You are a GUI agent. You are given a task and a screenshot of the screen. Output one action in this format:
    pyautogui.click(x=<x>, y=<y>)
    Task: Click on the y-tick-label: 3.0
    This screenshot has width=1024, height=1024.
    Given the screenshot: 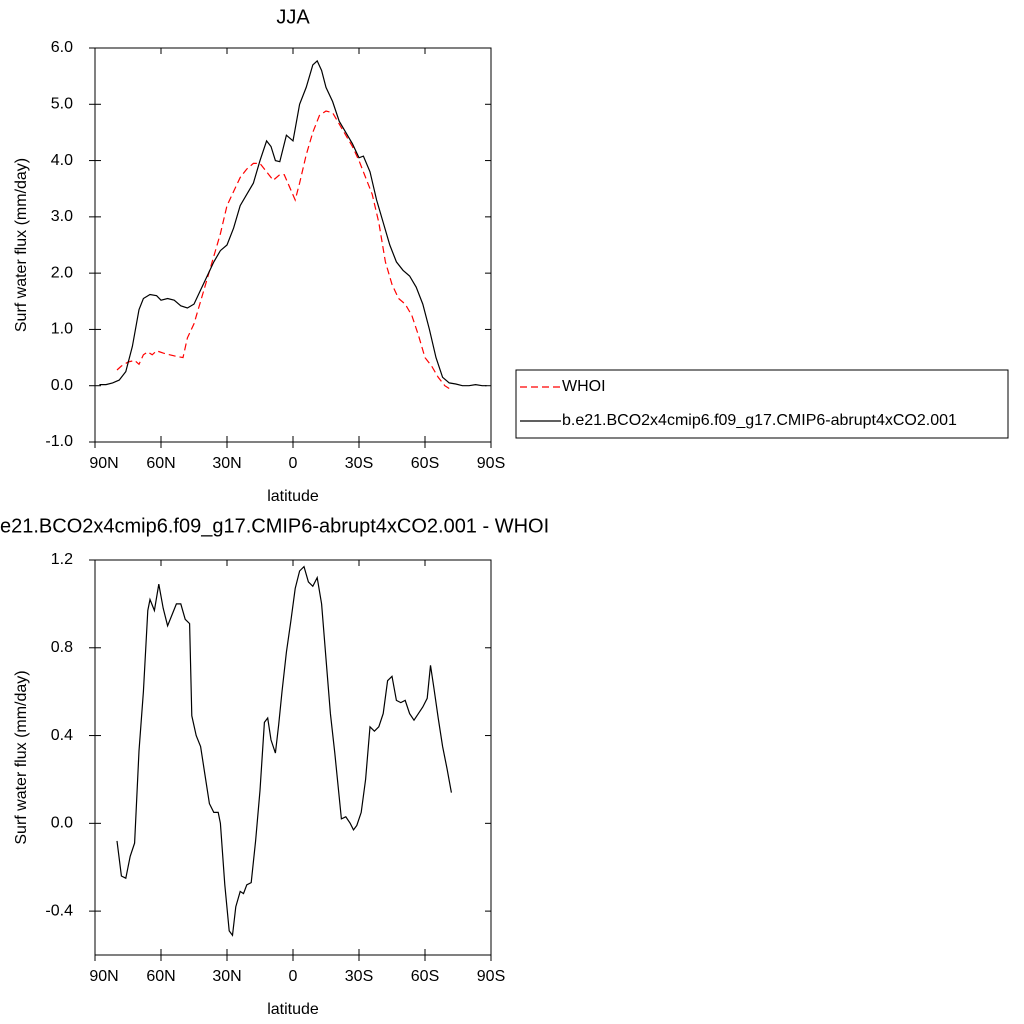 What is the action you would take?
    pyautogui.click(x=62, y=216)
    